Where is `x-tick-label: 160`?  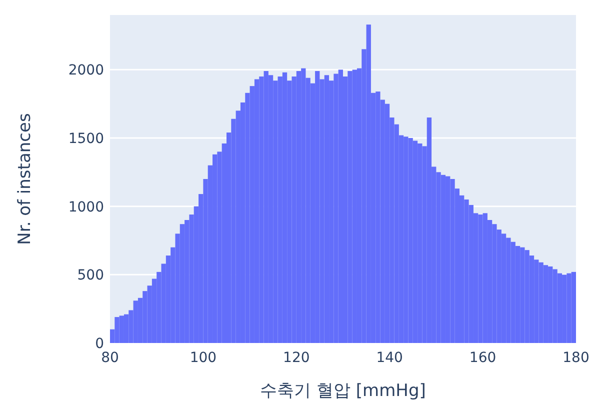
x-tick-label: 160 is located at coordinates (482, 358).